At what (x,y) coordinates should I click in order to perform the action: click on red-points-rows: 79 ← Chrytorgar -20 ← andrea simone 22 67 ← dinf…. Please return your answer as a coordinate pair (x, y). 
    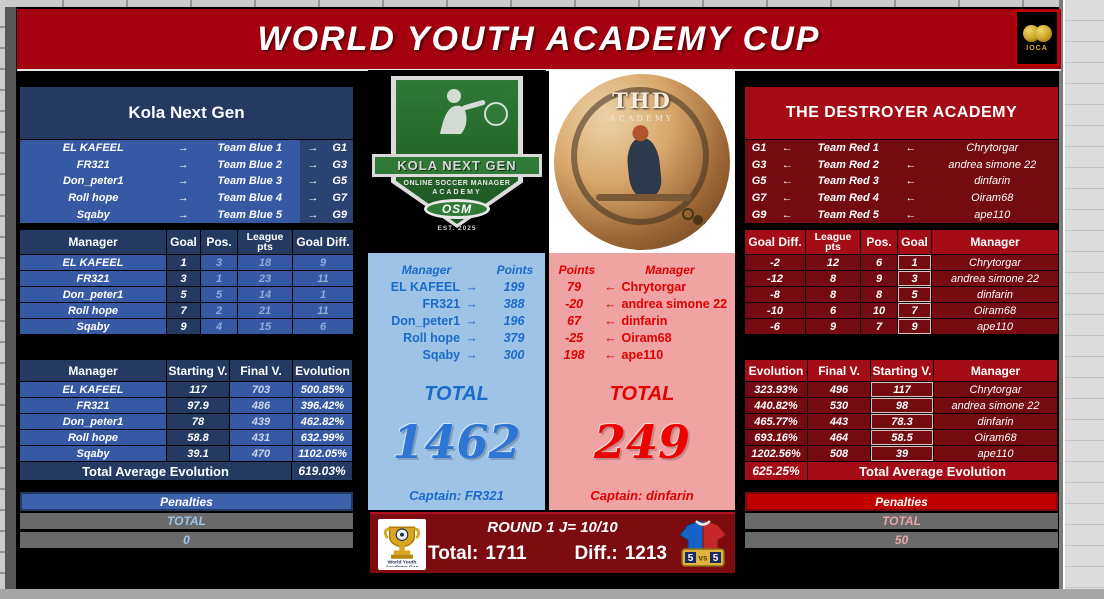
    Looking at the image, I should click on (642, 320).